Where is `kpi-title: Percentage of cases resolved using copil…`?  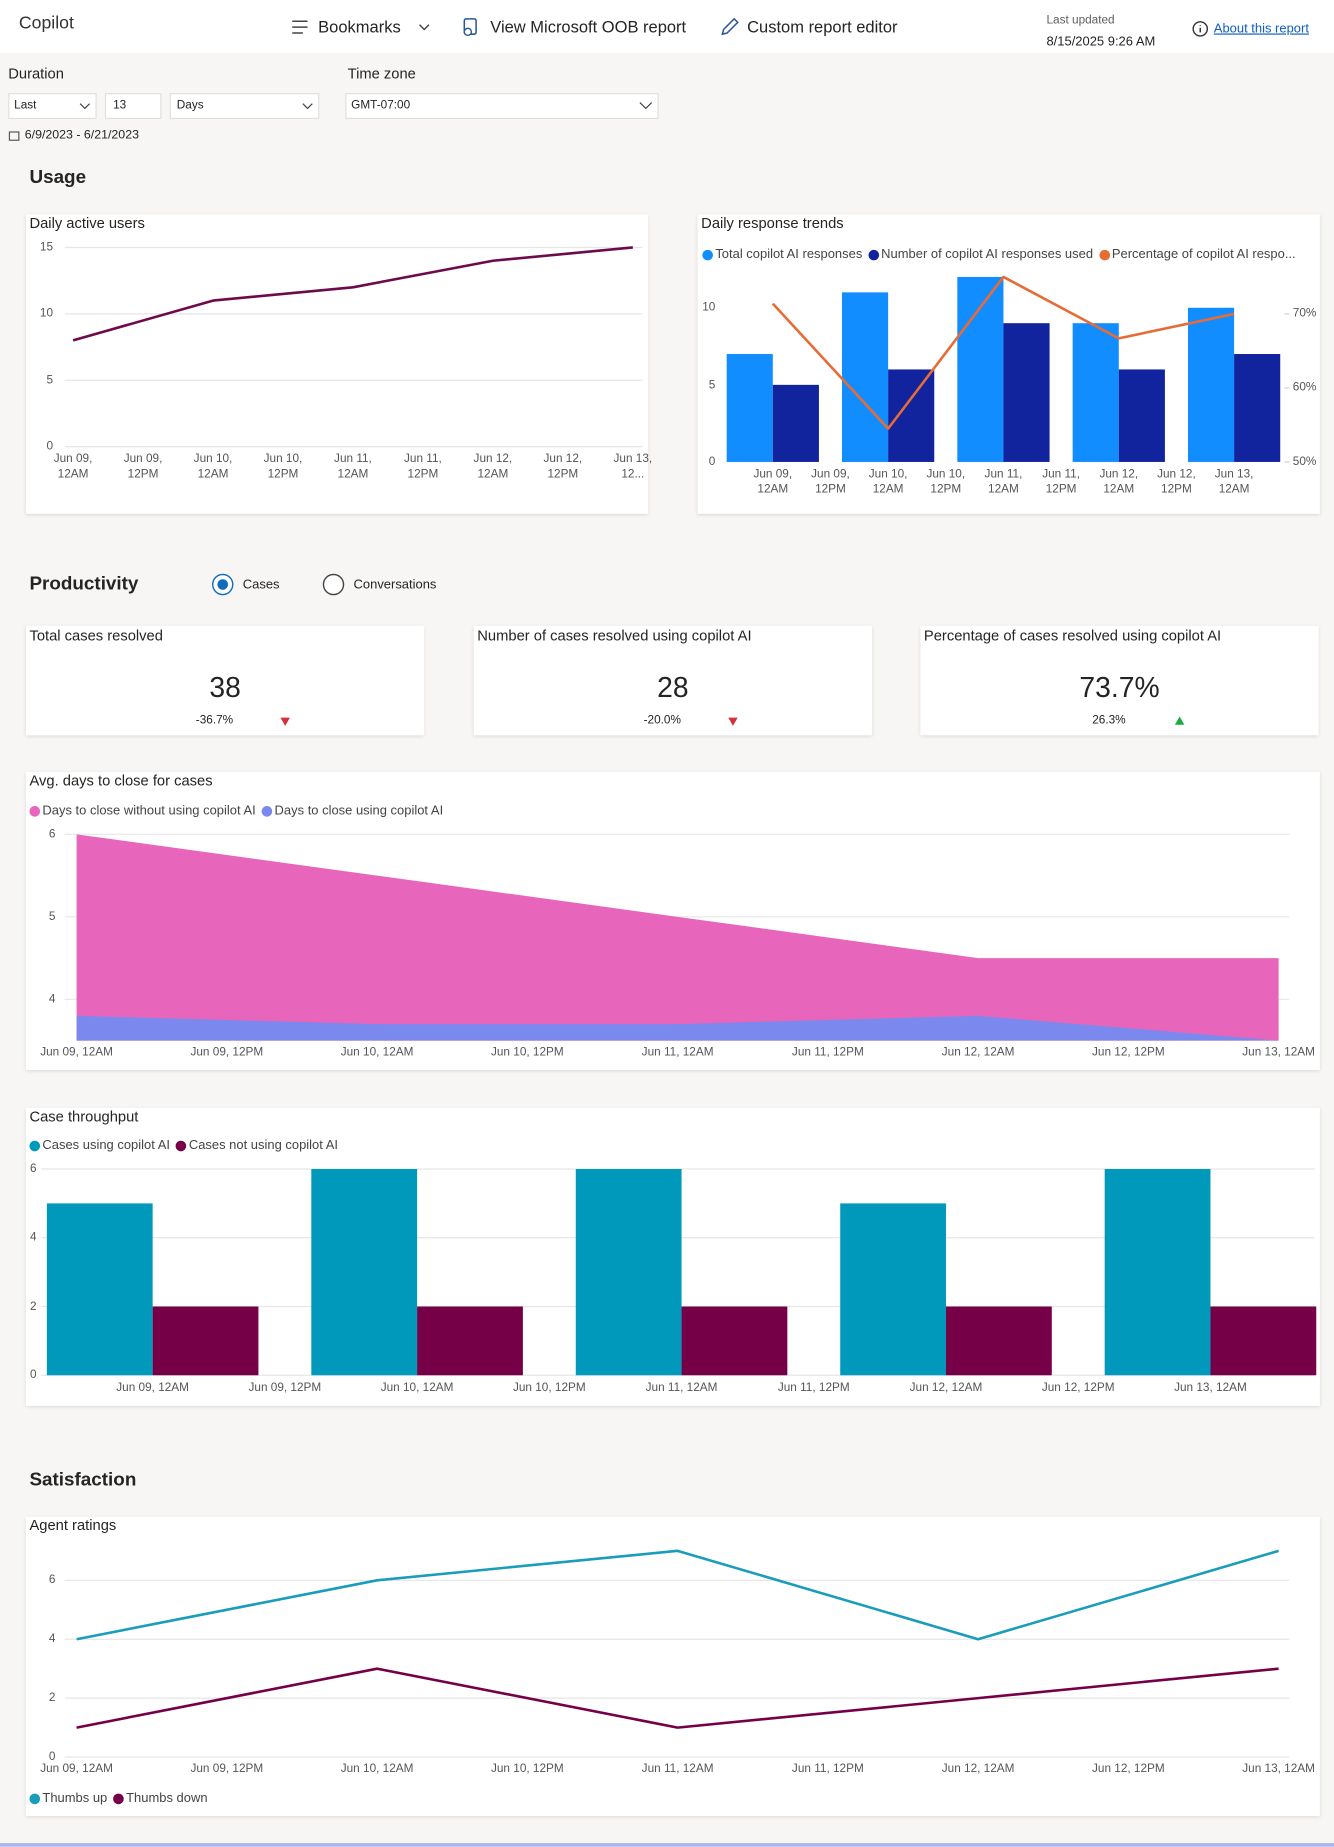
kpi-title: Percentage of cases resolved using copil… is located at coordinates (1072, 636).